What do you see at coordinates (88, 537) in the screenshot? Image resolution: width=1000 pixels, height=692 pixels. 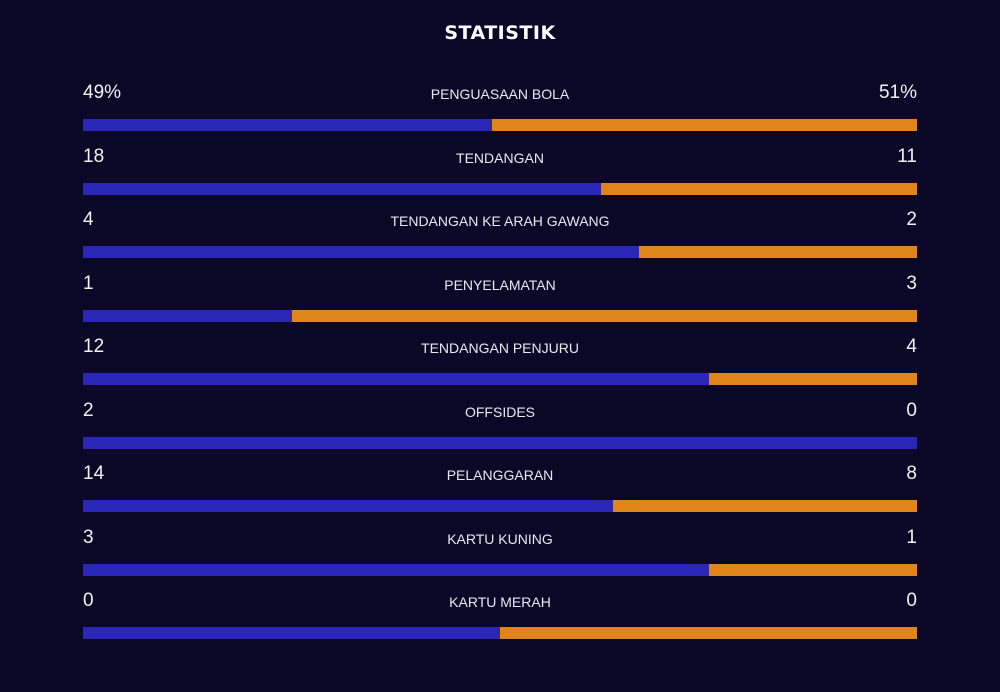 I see `home-value: 3` at bounding box center [88, 537].